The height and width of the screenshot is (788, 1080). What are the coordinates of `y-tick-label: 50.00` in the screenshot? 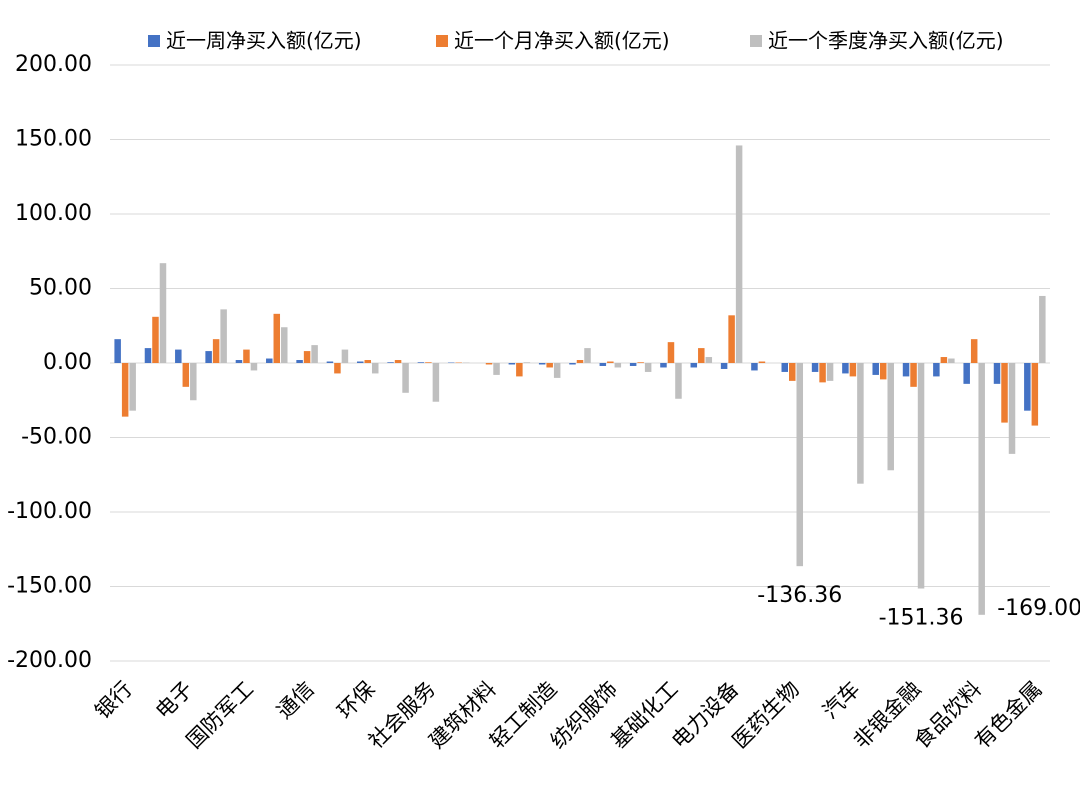 It's located at (60, 288).